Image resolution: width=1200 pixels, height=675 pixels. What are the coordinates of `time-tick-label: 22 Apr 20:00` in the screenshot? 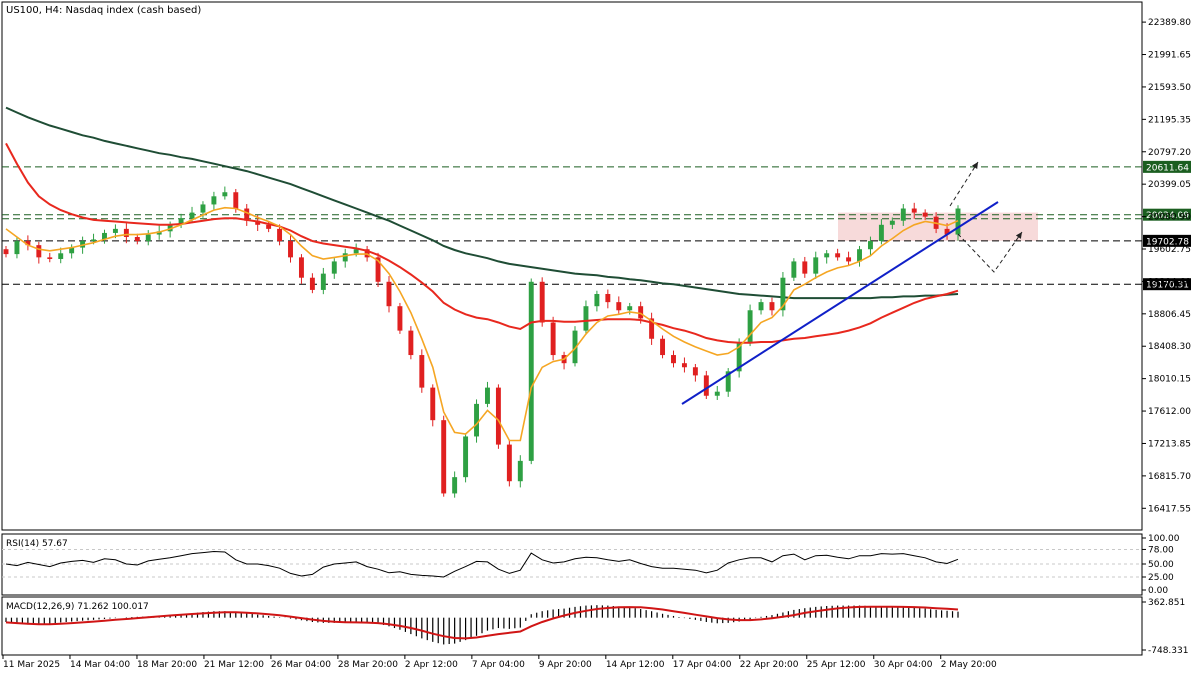 It's located at (769, 665).